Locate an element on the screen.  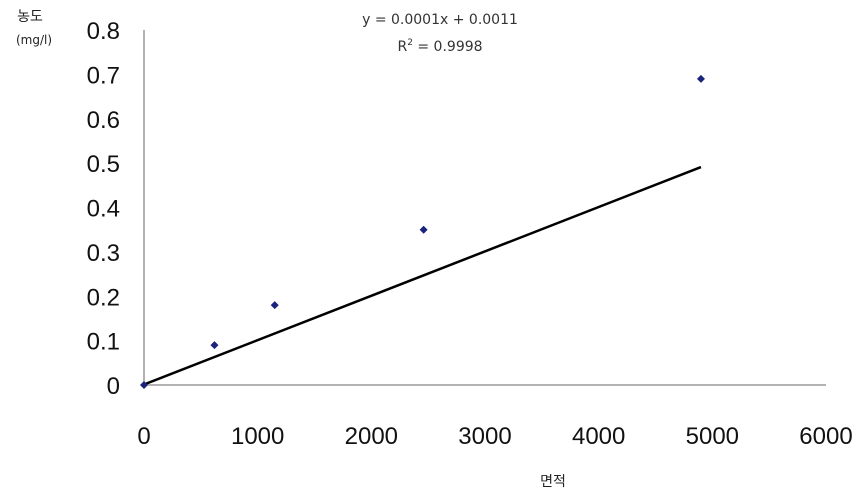
r-squared-value: = 0.9998 is located at coordinates (448, 47).